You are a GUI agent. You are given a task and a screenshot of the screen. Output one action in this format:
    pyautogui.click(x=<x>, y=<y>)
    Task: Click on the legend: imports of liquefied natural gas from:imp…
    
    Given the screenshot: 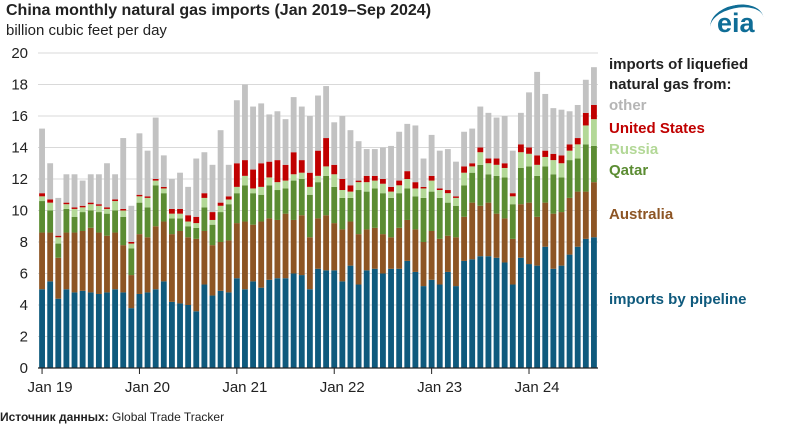 What is the action you would take?
    pyautogui.click(x=678, y=182)
    